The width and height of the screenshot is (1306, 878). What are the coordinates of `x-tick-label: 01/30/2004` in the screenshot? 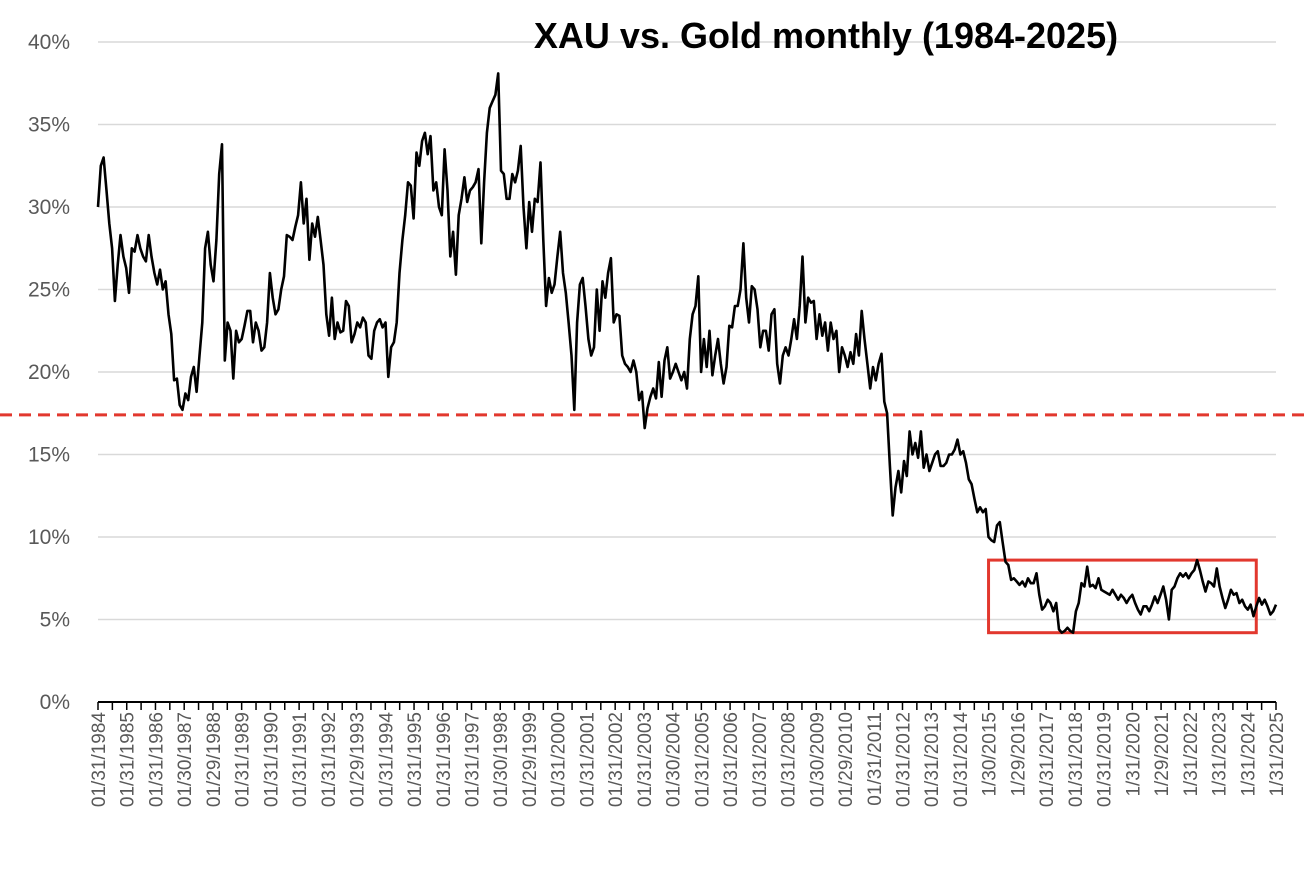 It's located at (674, 760).